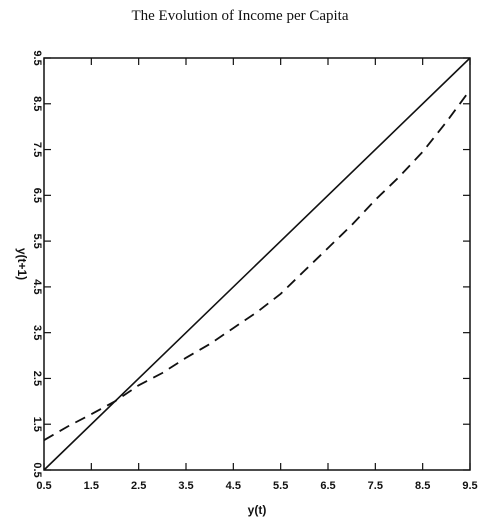 This screenshot has width=480, height=525. I want to click on x-tick-label: 6.5, so click(327, 486).